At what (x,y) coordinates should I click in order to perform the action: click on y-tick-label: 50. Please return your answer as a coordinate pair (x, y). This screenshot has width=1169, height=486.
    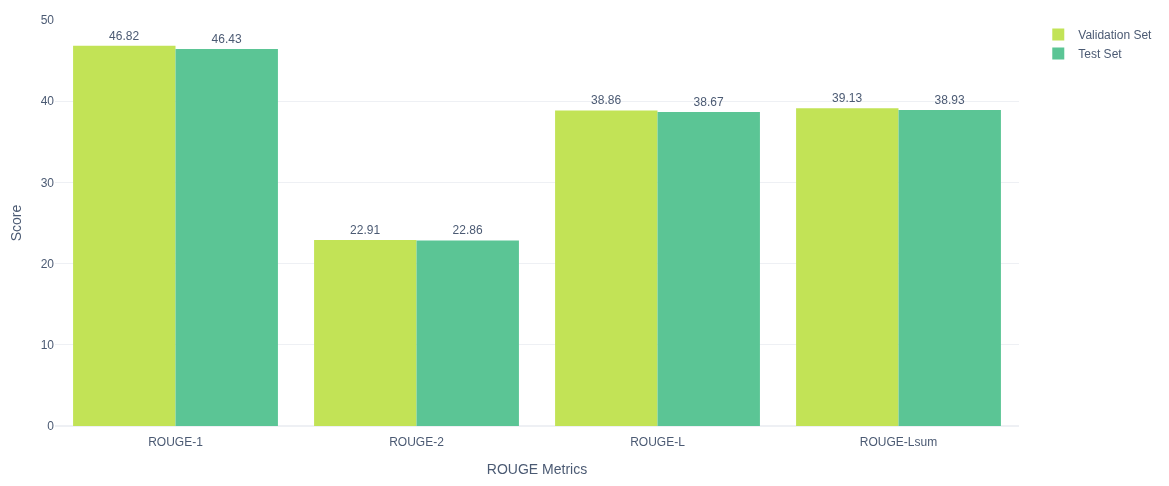
    Looking at the image, I should click on (47, 20).